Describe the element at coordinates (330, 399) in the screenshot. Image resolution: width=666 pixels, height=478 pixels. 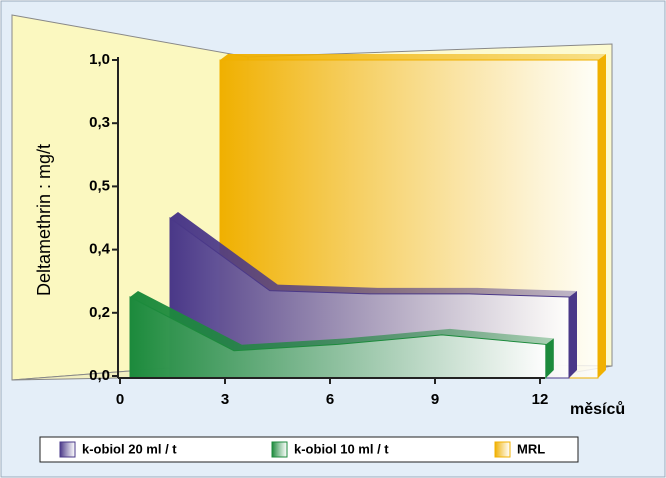
I see `x-tick-label: 6` at that location.